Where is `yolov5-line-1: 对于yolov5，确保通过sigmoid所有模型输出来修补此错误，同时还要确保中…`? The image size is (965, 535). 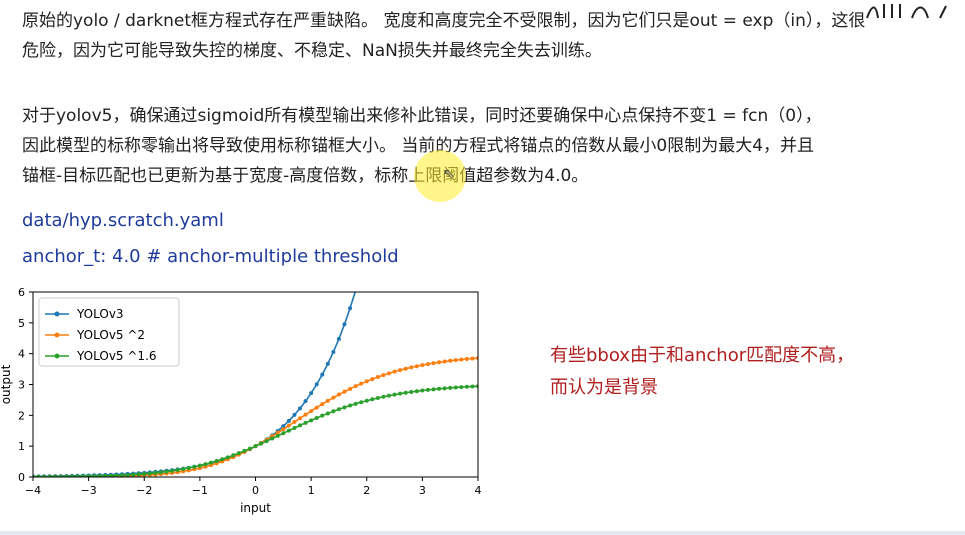 yolov5-line-1: 对于yolov5，确保通过sigmoid所有模型输出来修补此错误，同时还要确保中… is located at coordinates (422, 116).